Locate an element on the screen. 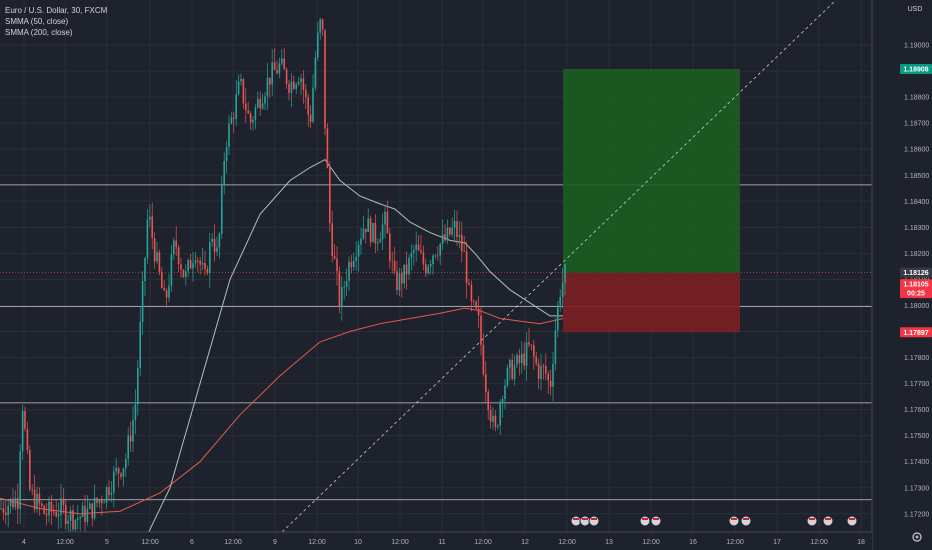  price-tick-label: 1.18400 is located at coordinates (916, 202).